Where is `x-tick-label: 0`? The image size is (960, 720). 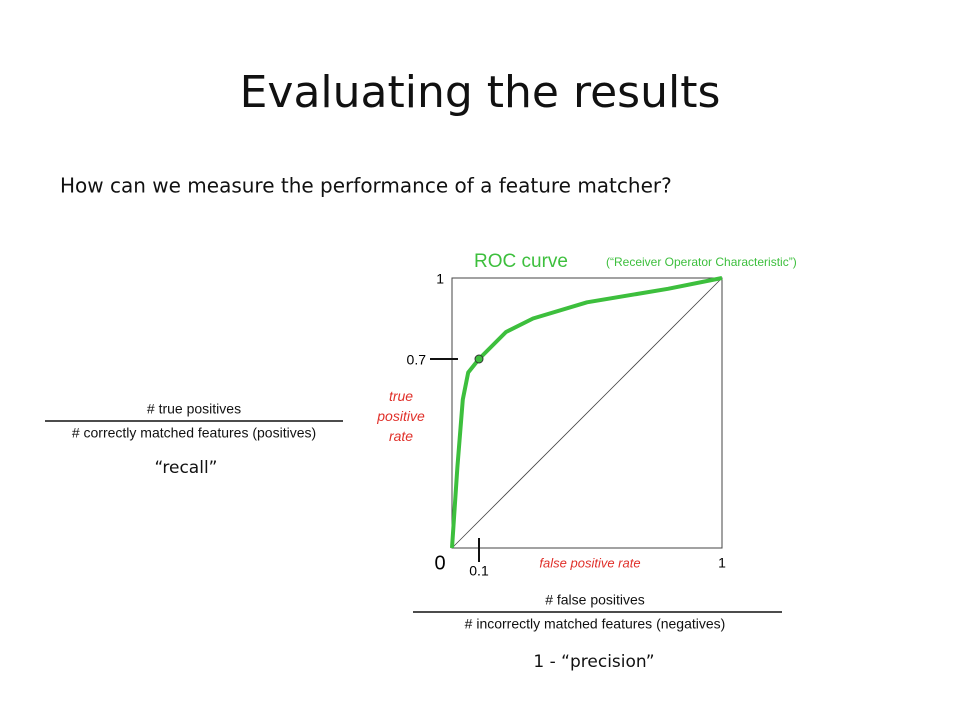 x-tick-label: 0 is located at coordinates (439, 563).